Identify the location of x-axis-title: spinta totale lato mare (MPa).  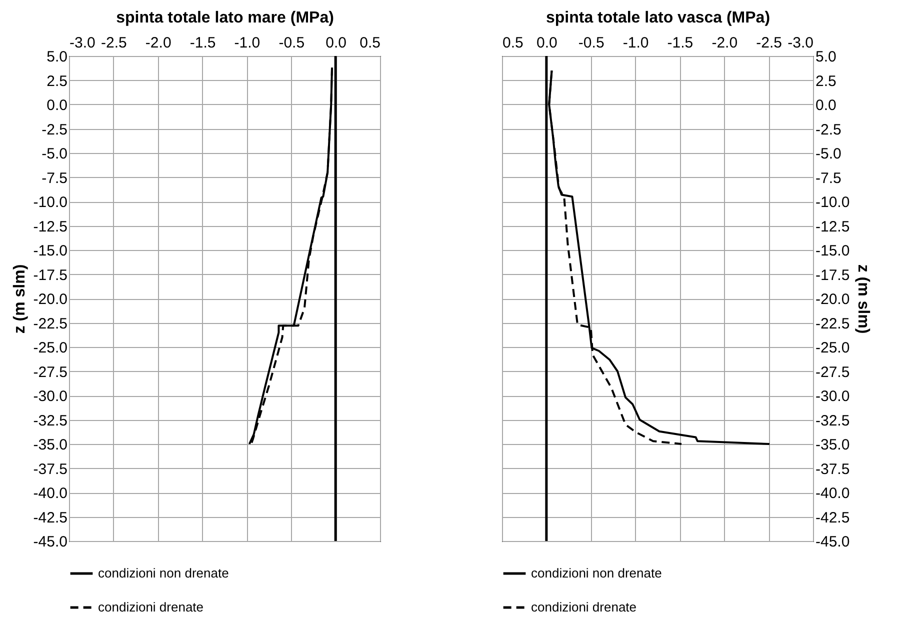
(225, 18).